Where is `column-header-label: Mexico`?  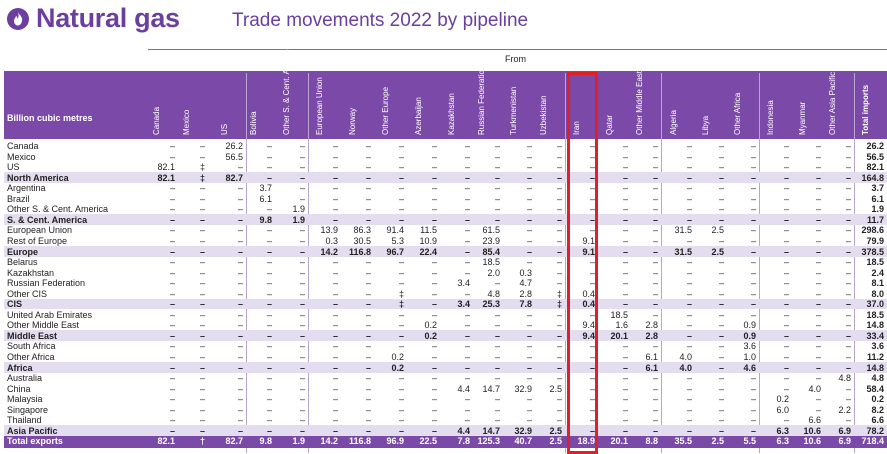
column-header-label: Mexico is located at coordinates (186, 122).